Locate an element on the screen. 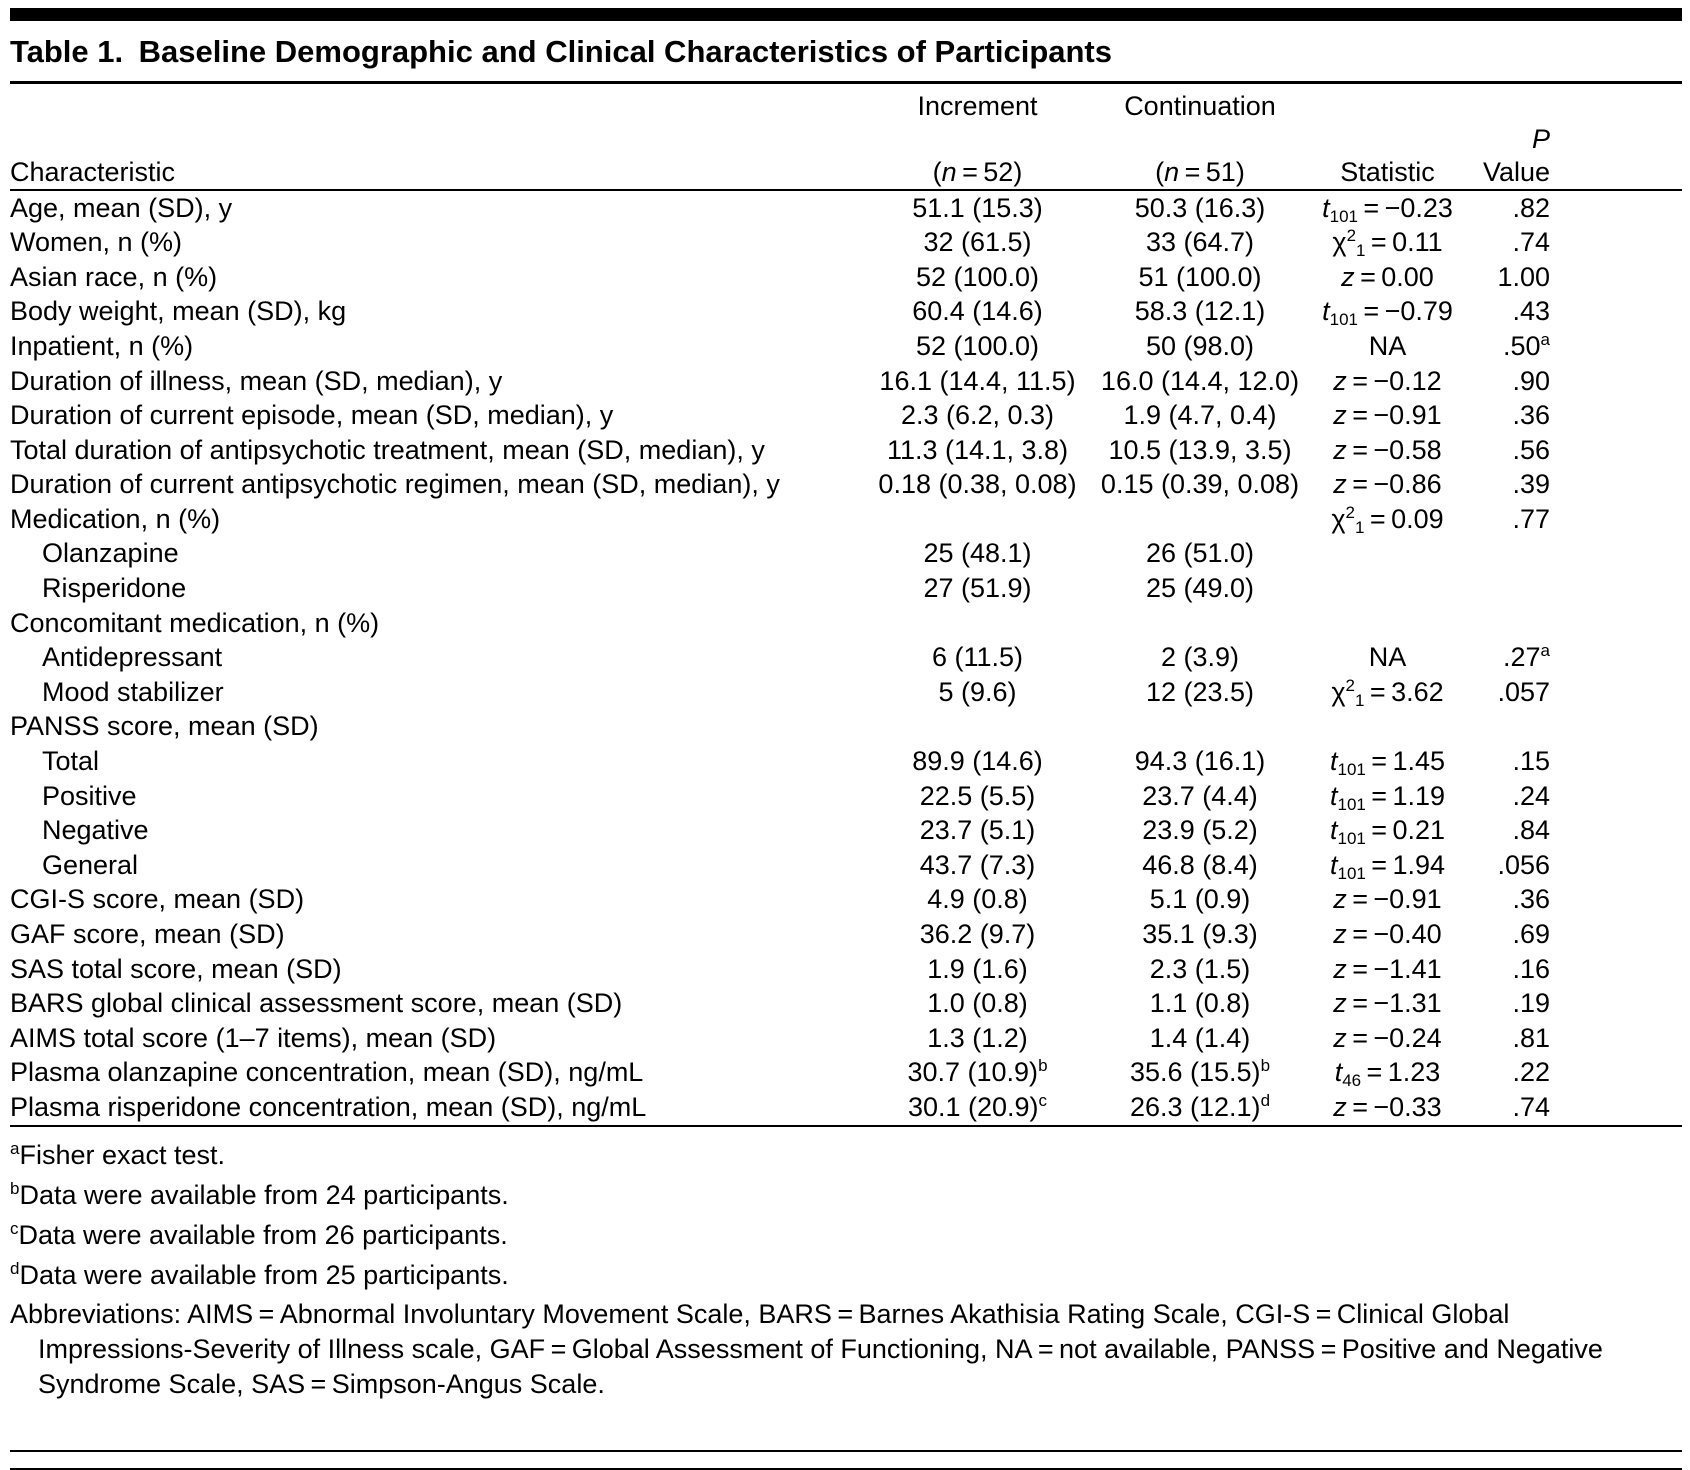 This screenshot has height=1470, width=1690. header-spacer is located at coordinates (1573, 102).